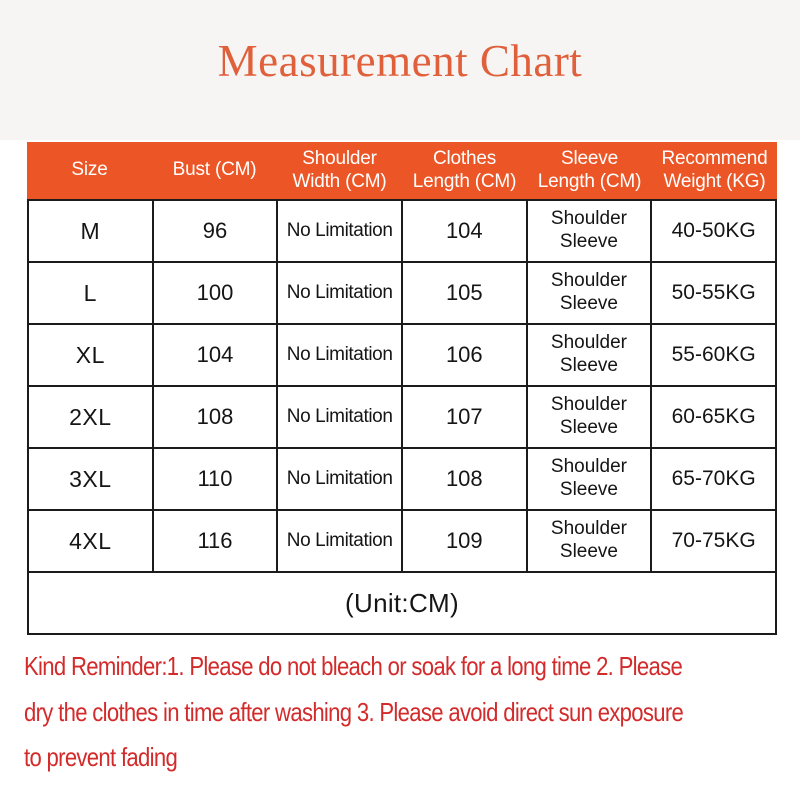  I want to click on column-header-bust: Bust (CM), so click(214, 170).